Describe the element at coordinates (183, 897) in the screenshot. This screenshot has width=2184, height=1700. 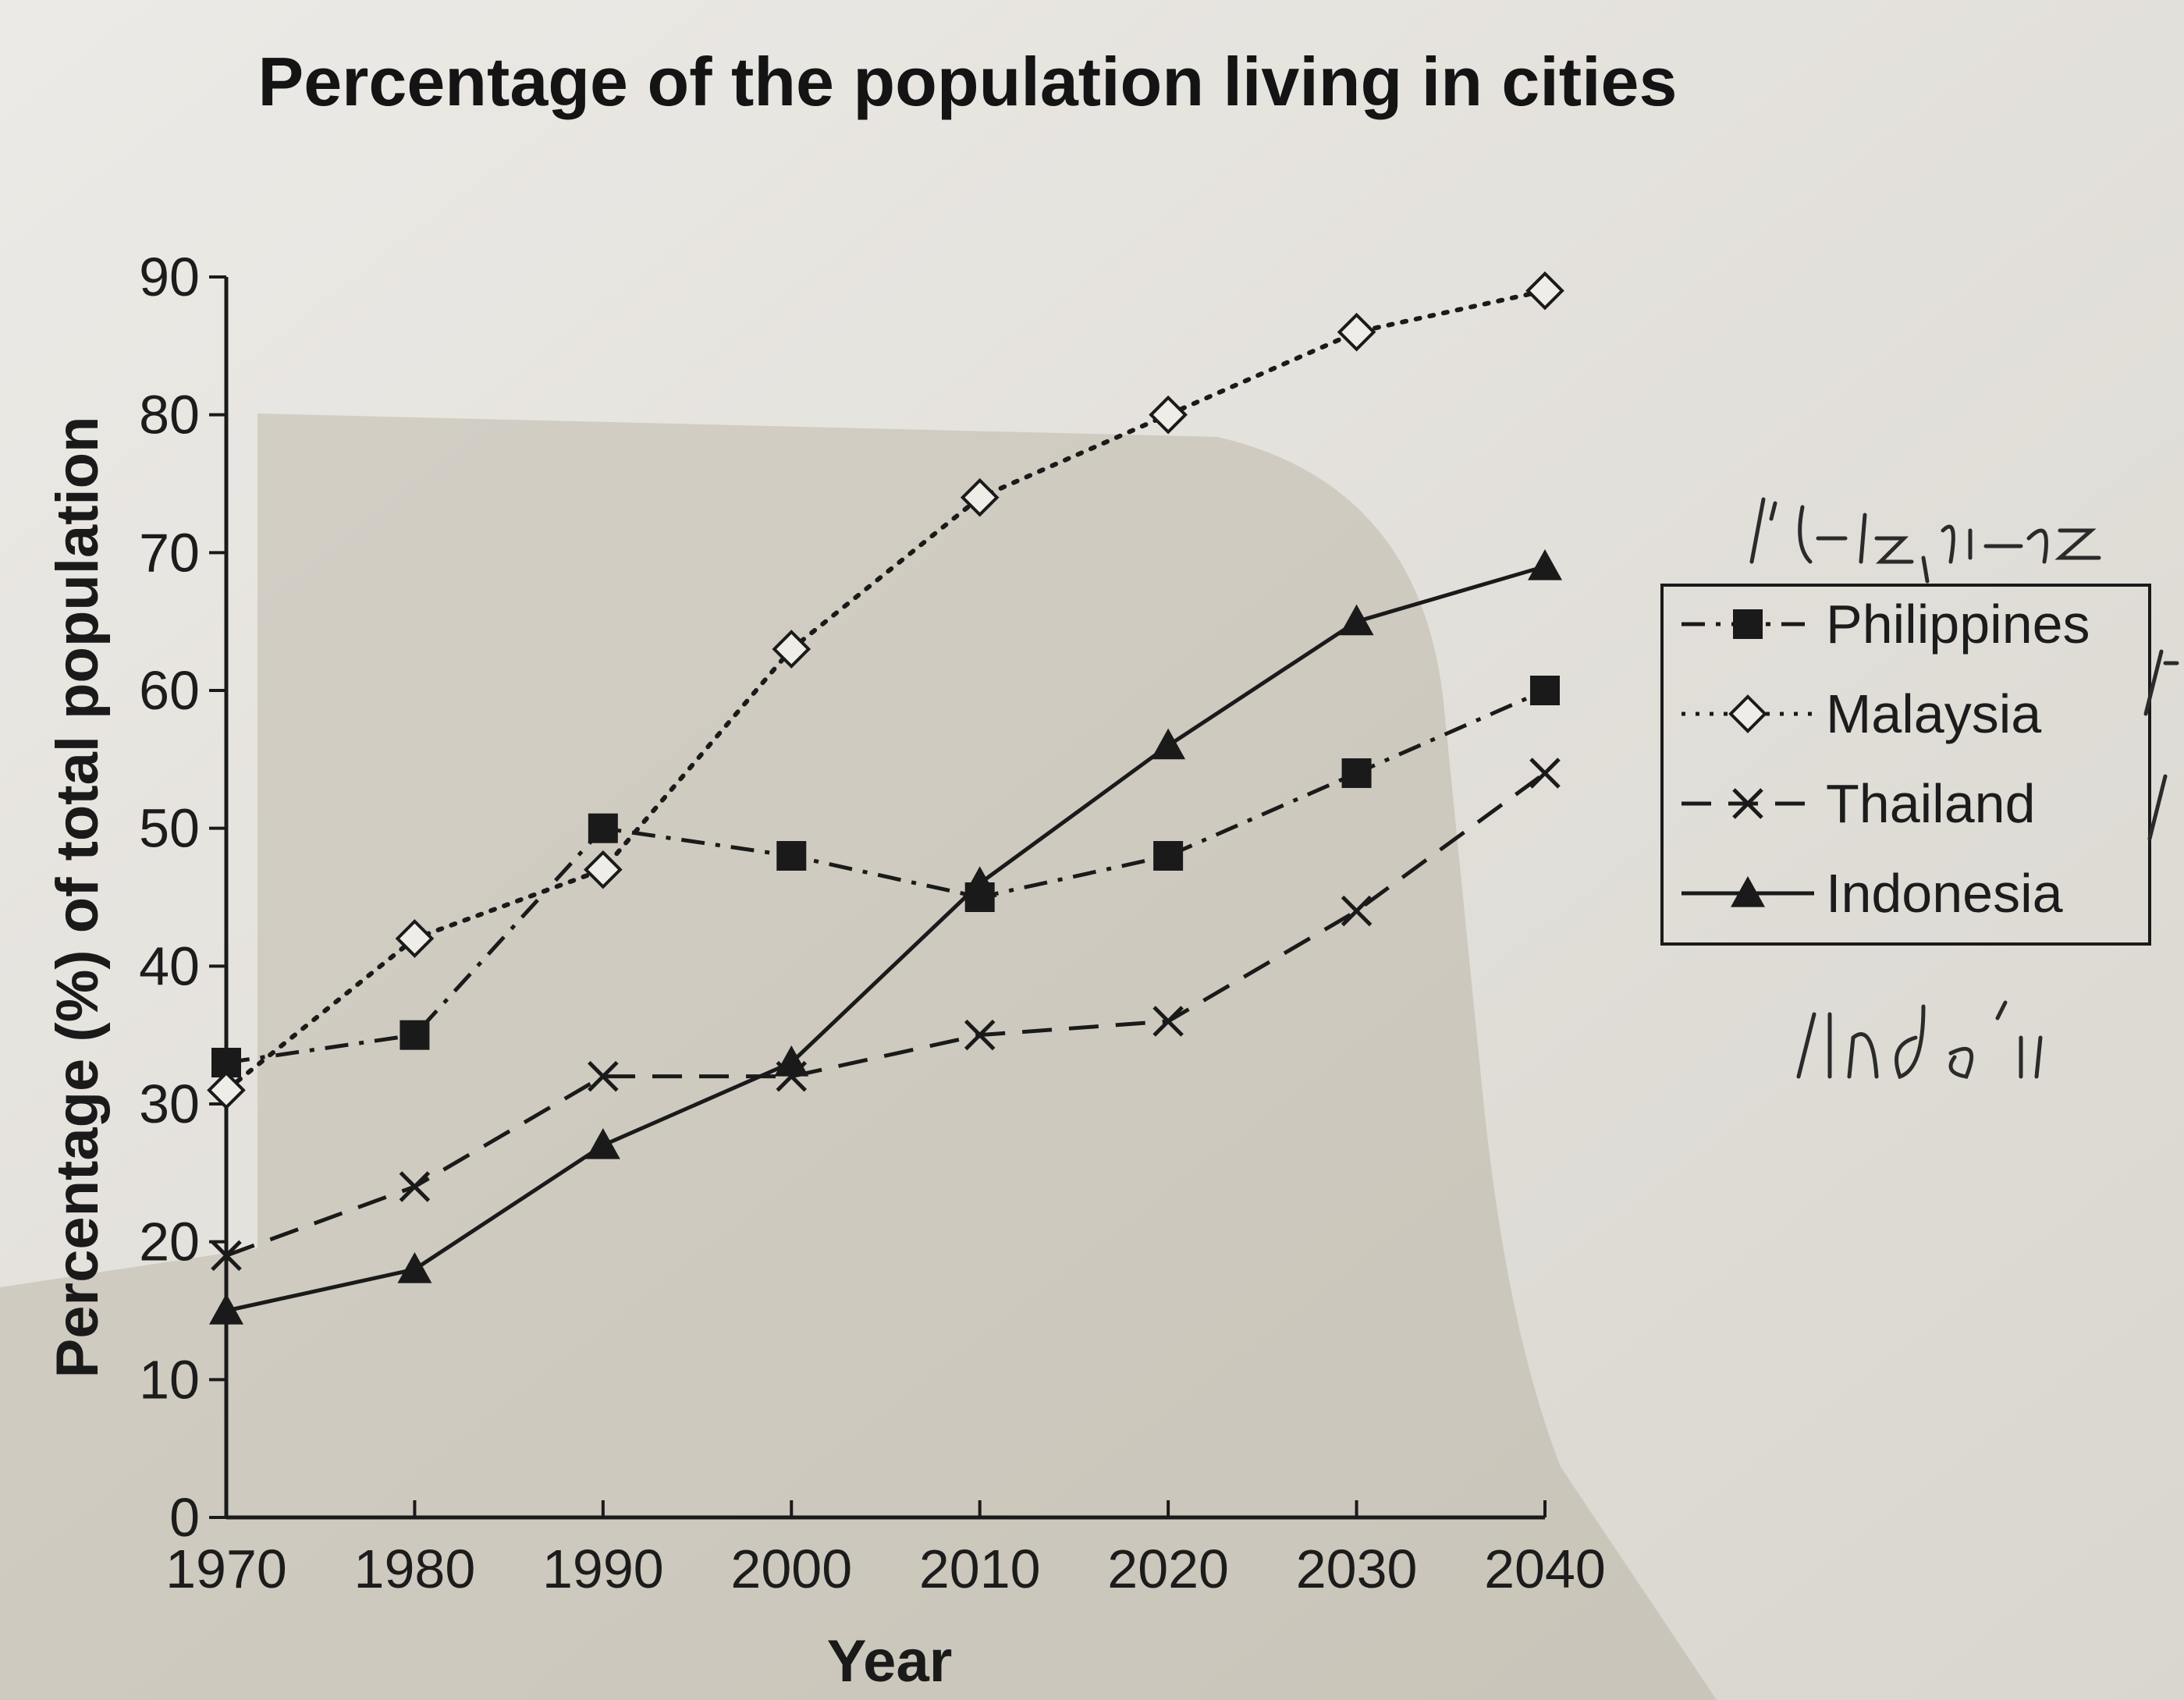
I see `y-ticks: 0 10 20 30 40 50 60 70 80 90` at that location.